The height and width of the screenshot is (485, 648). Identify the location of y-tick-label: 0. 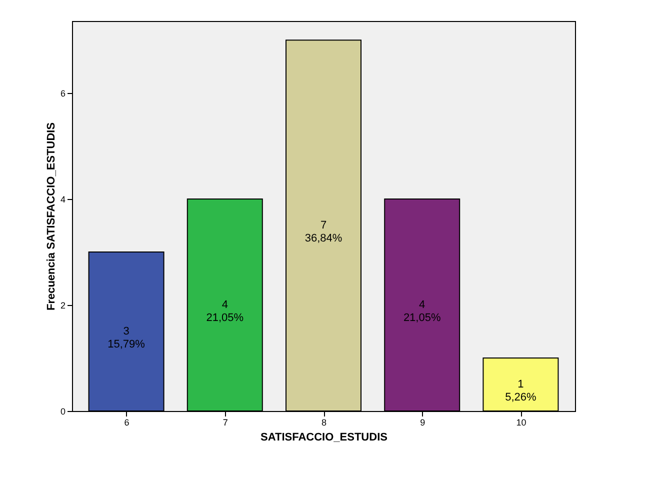
(63, 411).